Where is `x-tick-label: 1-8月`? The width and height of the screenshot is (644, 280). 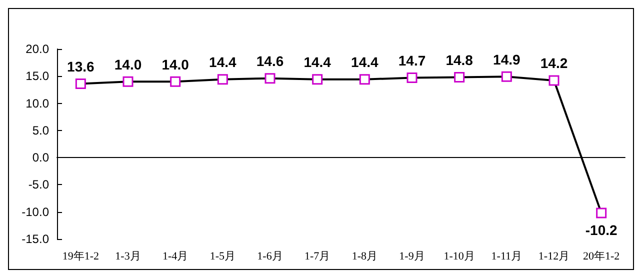
x-tick-label: 1-8月 is located at coordinates (365, 256).